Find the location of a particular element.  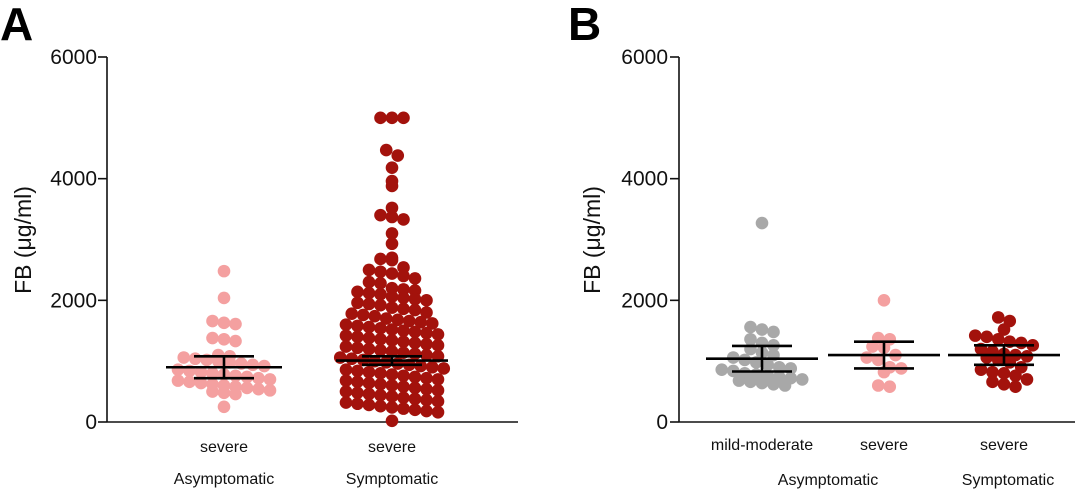

y-tick-label-b: 6000 is located at coordinates (644, 57).